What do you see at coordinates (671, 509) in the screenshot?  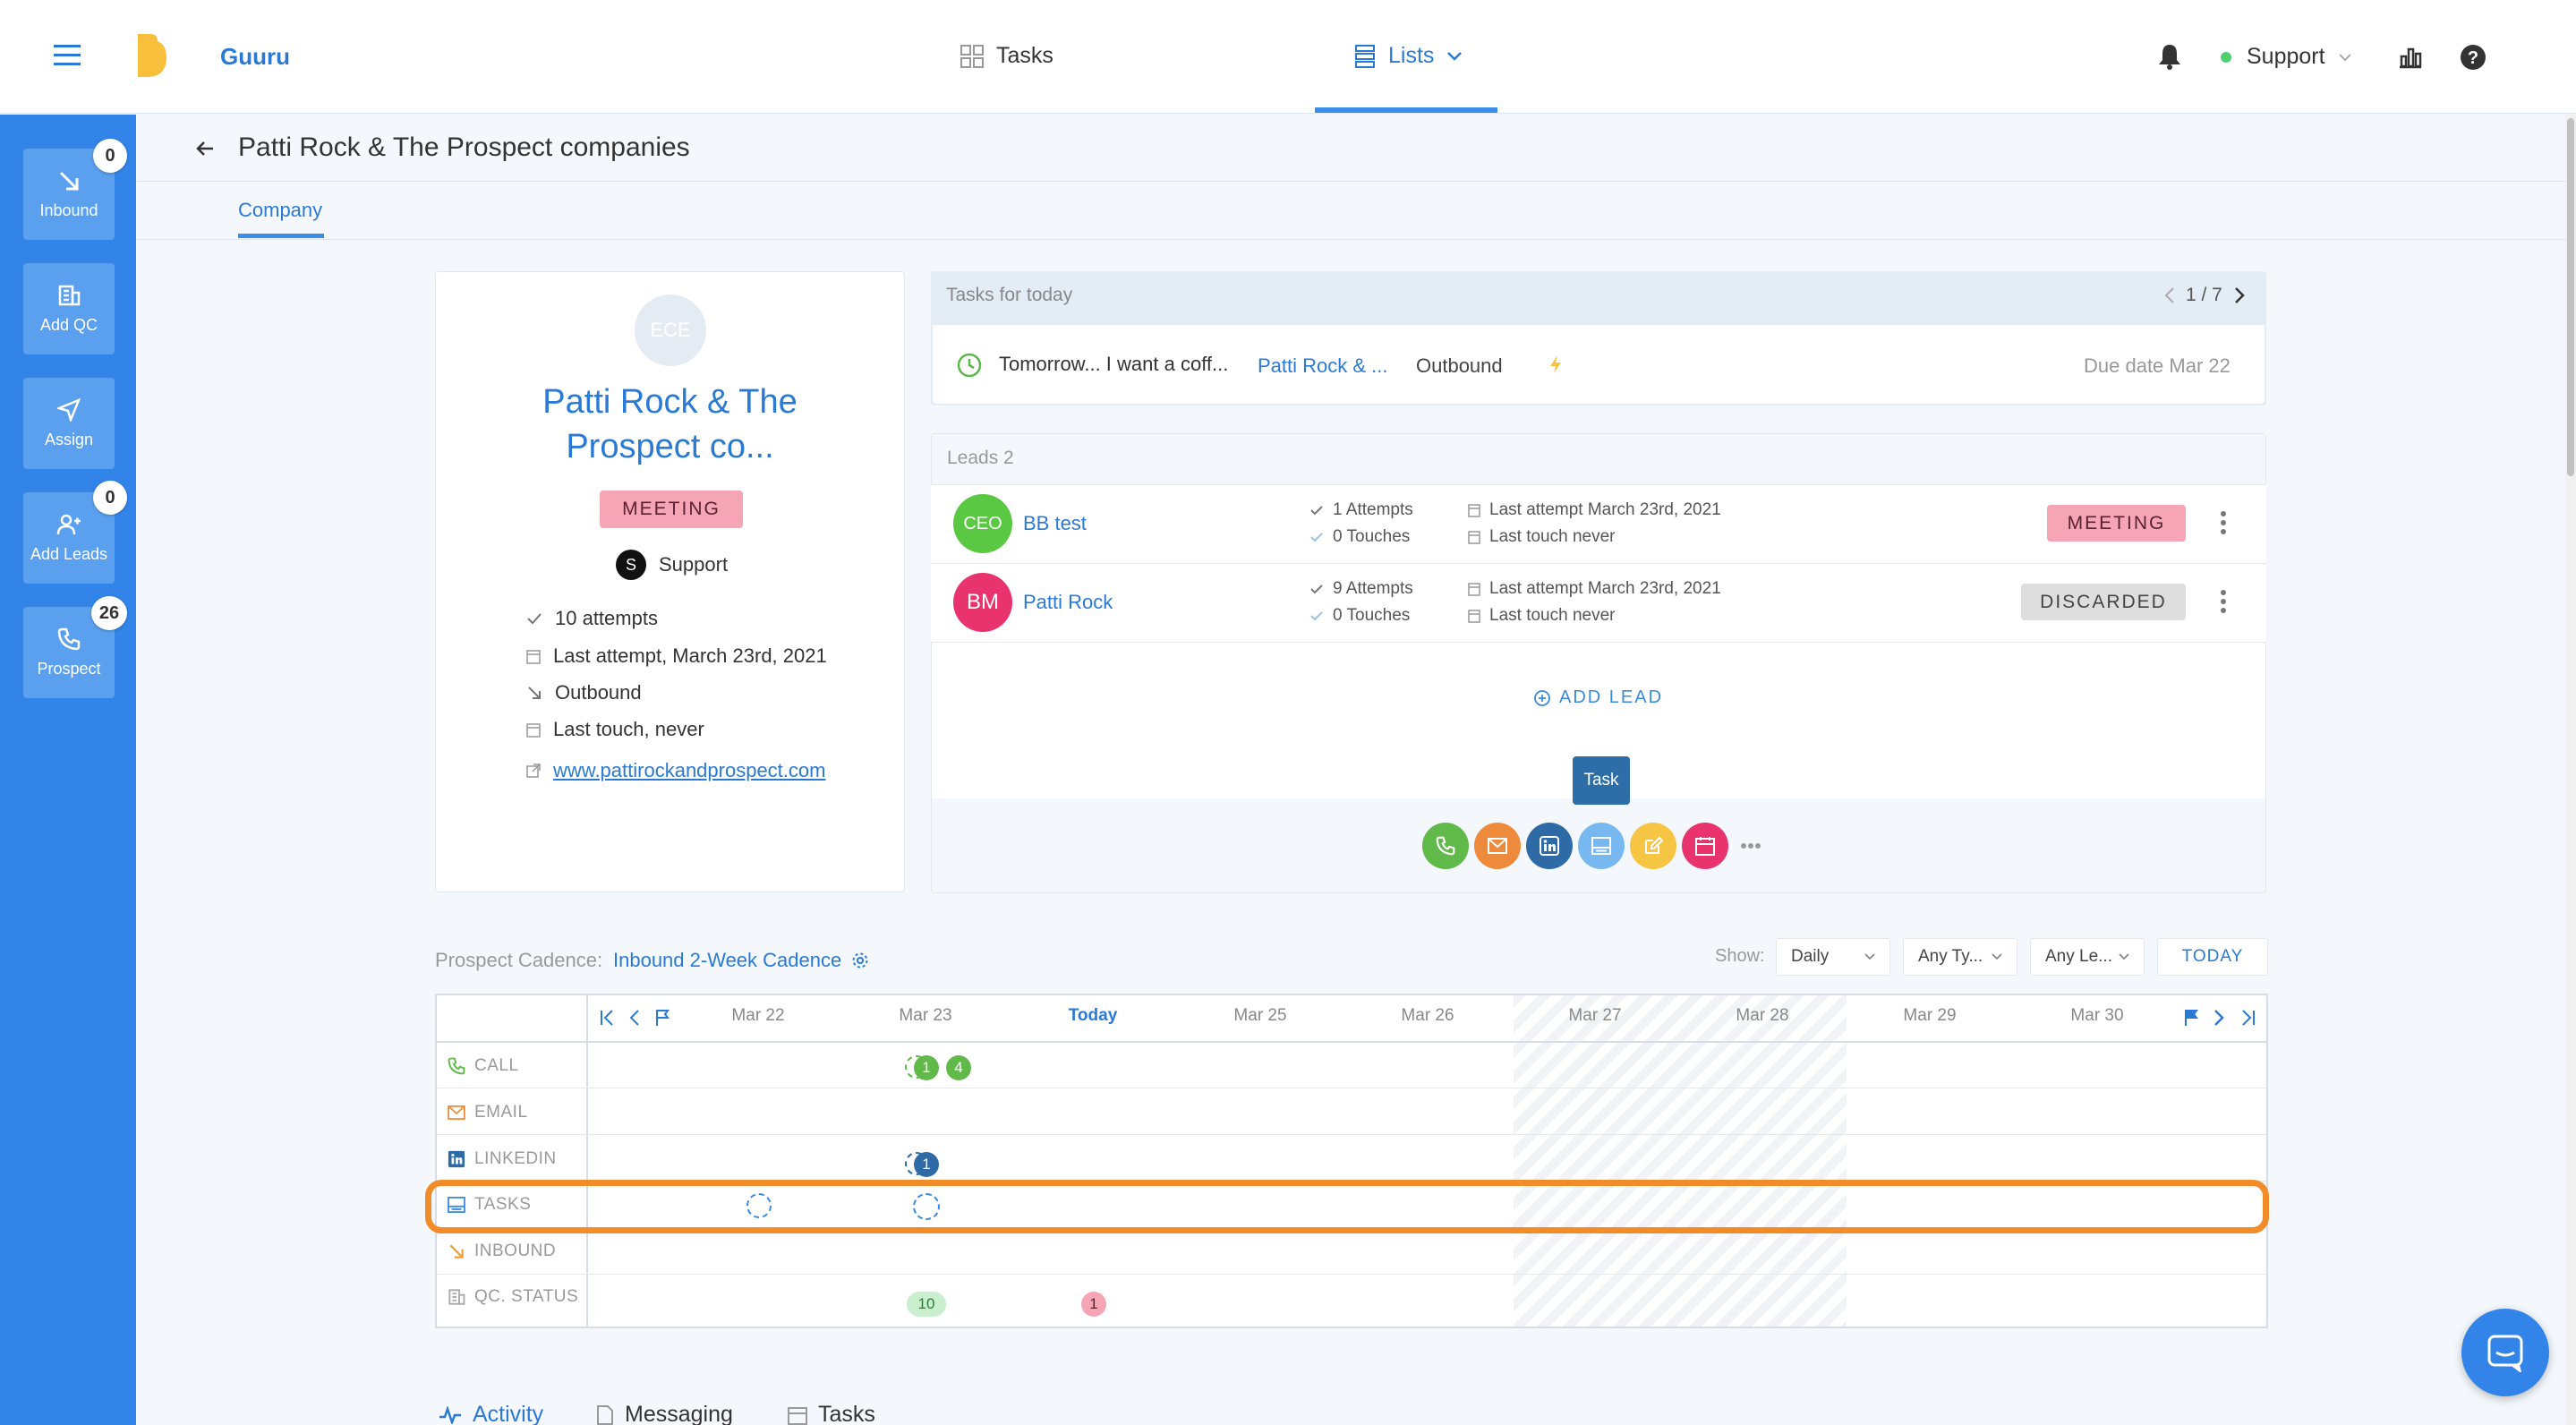 I see `company-status-badge: MEETING` at bounding box center [671, 509].